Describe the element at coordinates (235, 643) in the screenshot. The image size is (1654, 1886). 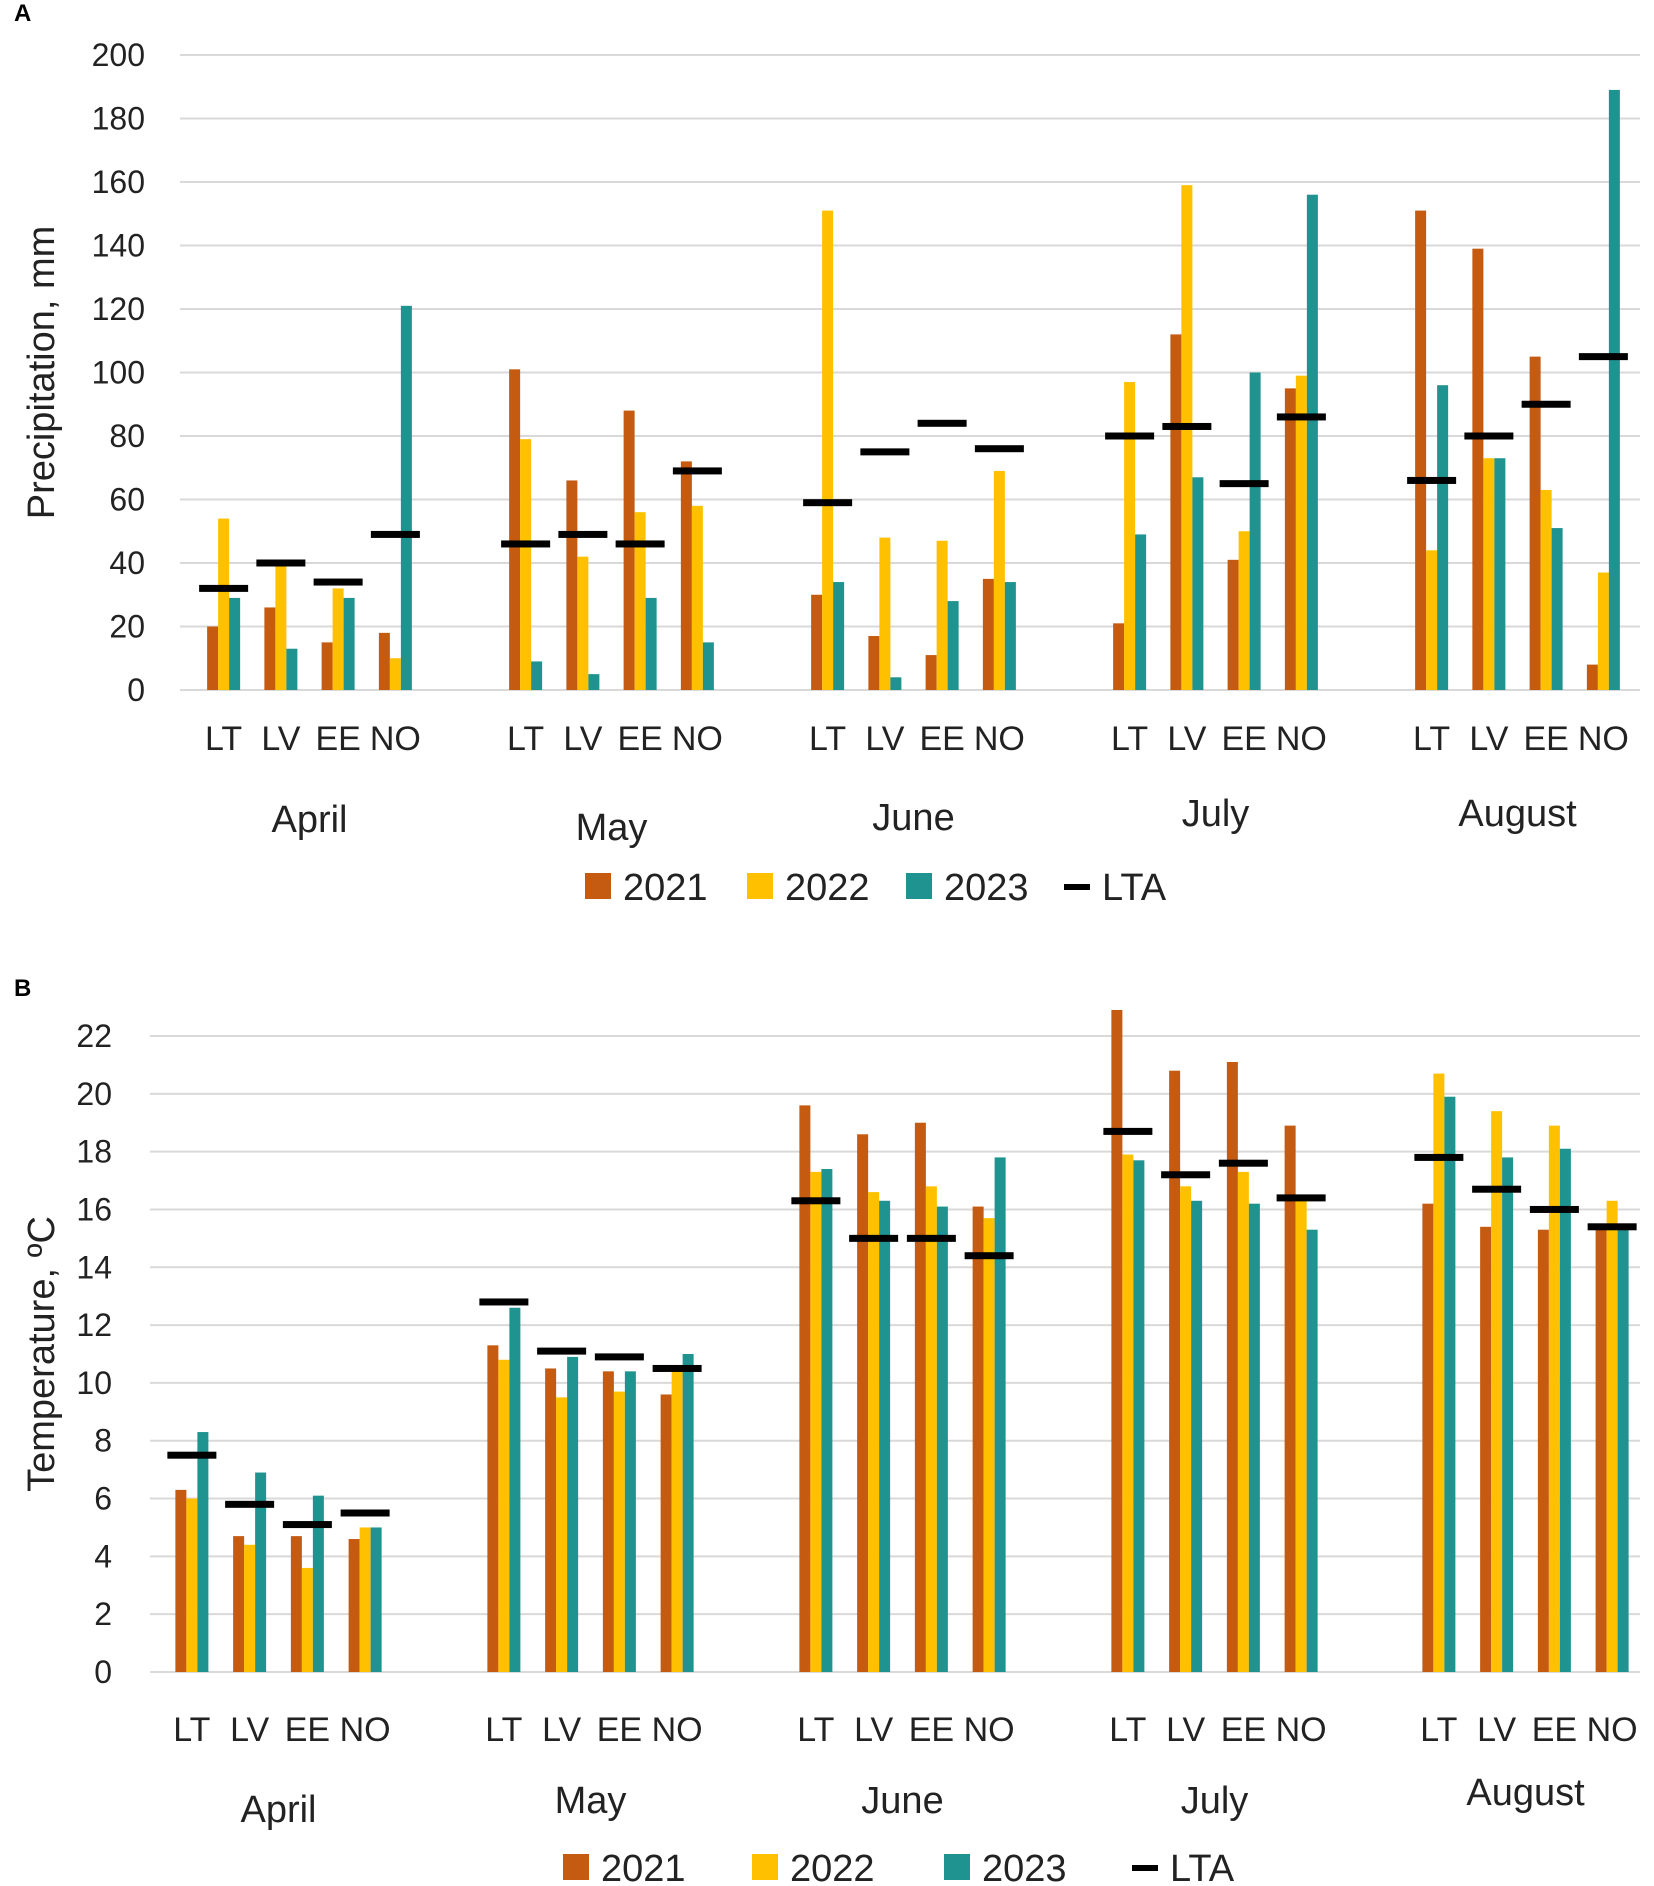
I see `bar-2023-april-lt` at that location.